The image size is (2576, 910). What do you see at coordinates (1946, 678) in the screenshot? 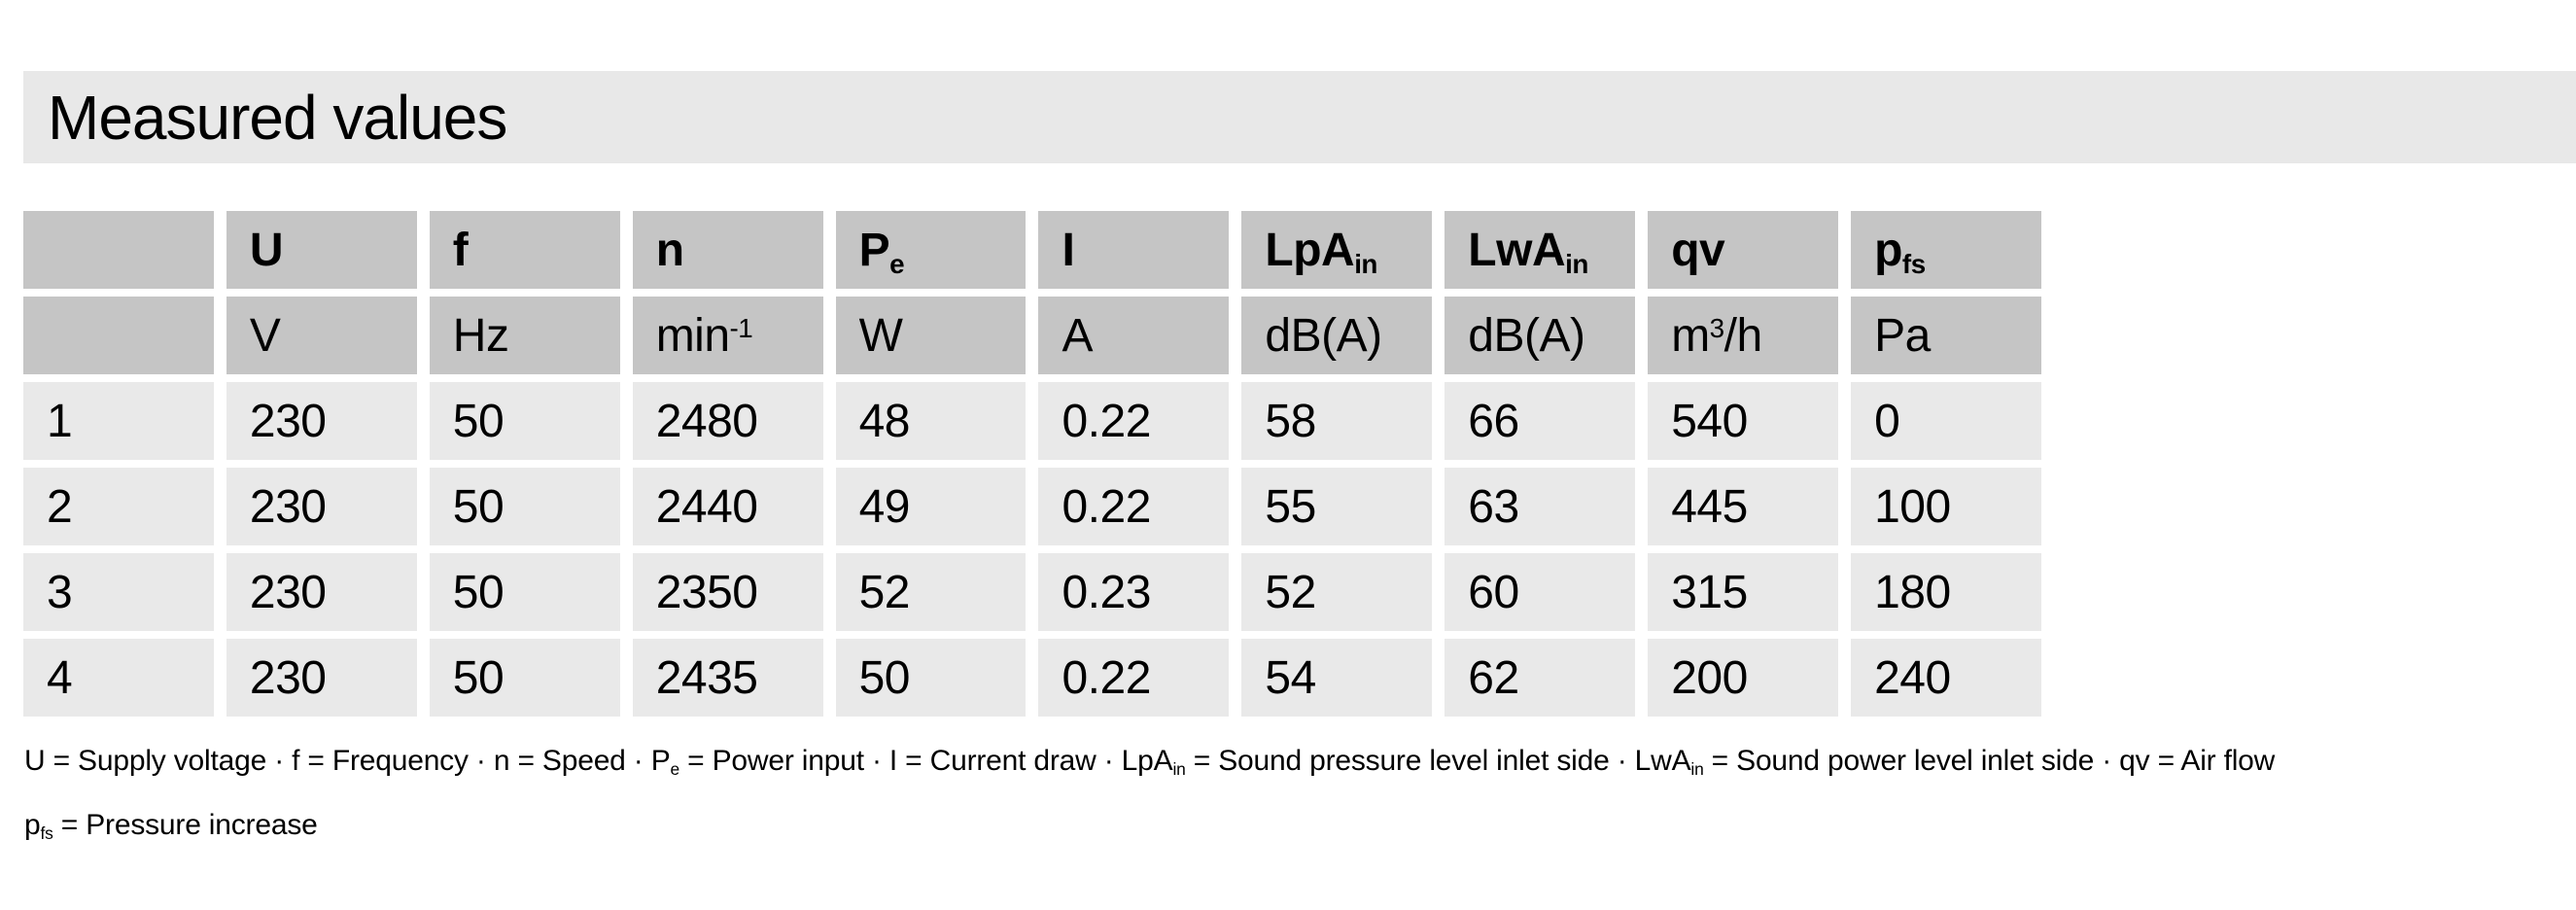
I see `table-cell: 240` at bounding box center [1946, 678].